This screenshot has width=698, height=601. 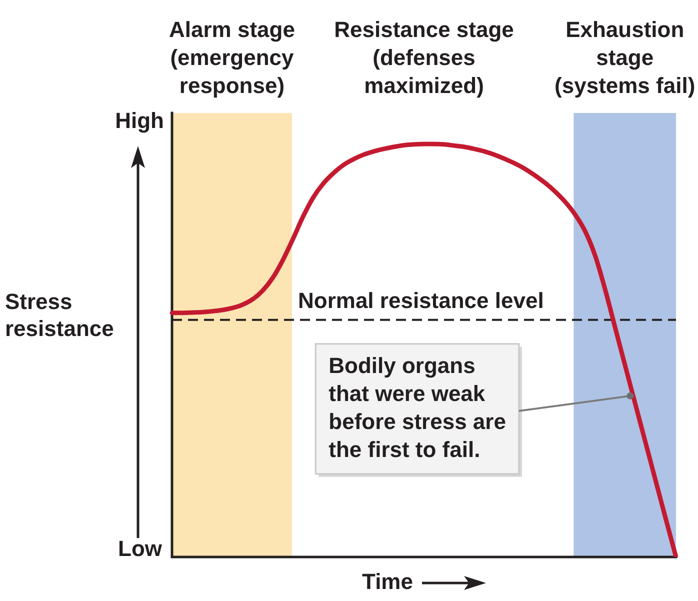 What do you see at coordinates (139, 121) in the screenshot?
I see `text: High` at bounding box center [139, 121].